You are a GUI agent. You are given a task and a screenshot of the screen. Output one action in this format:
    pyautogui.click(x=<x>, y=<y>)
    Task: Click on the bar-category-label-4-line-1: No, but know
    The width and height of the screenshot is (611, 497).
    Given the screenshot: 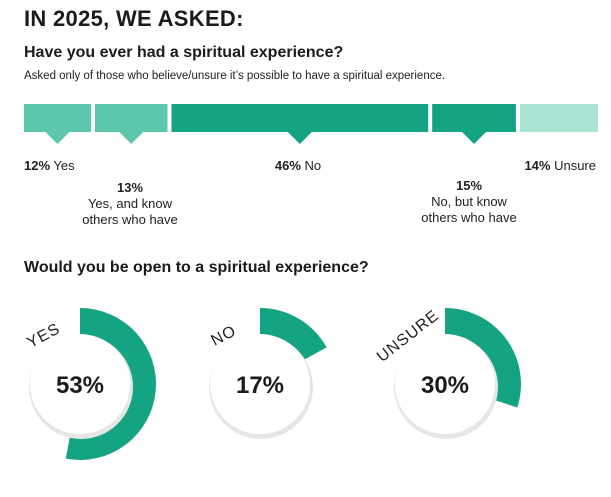 What is the action you would take?
    pyautogui.click(x=469, y=201)
    